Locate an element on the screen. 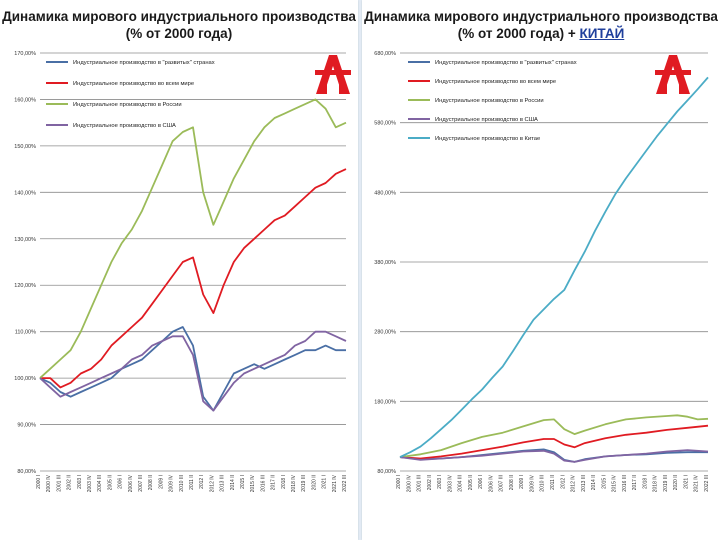 This screenshot has width=720, height=540. y-tick-label: 680,00% is located at coordinates (385, 54).